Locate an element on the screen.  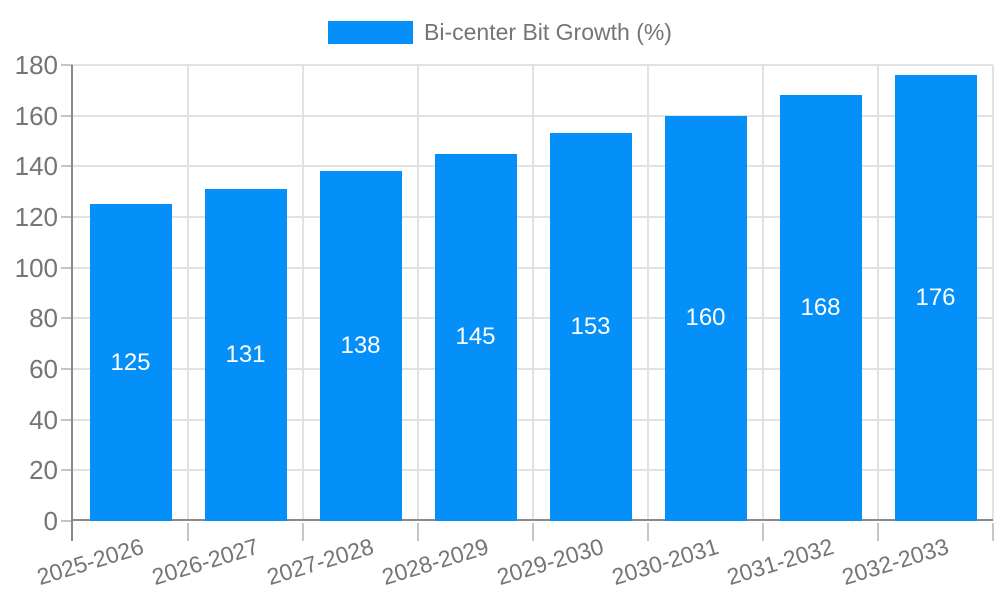
y-axis-line is located at coordinates (72, 303).